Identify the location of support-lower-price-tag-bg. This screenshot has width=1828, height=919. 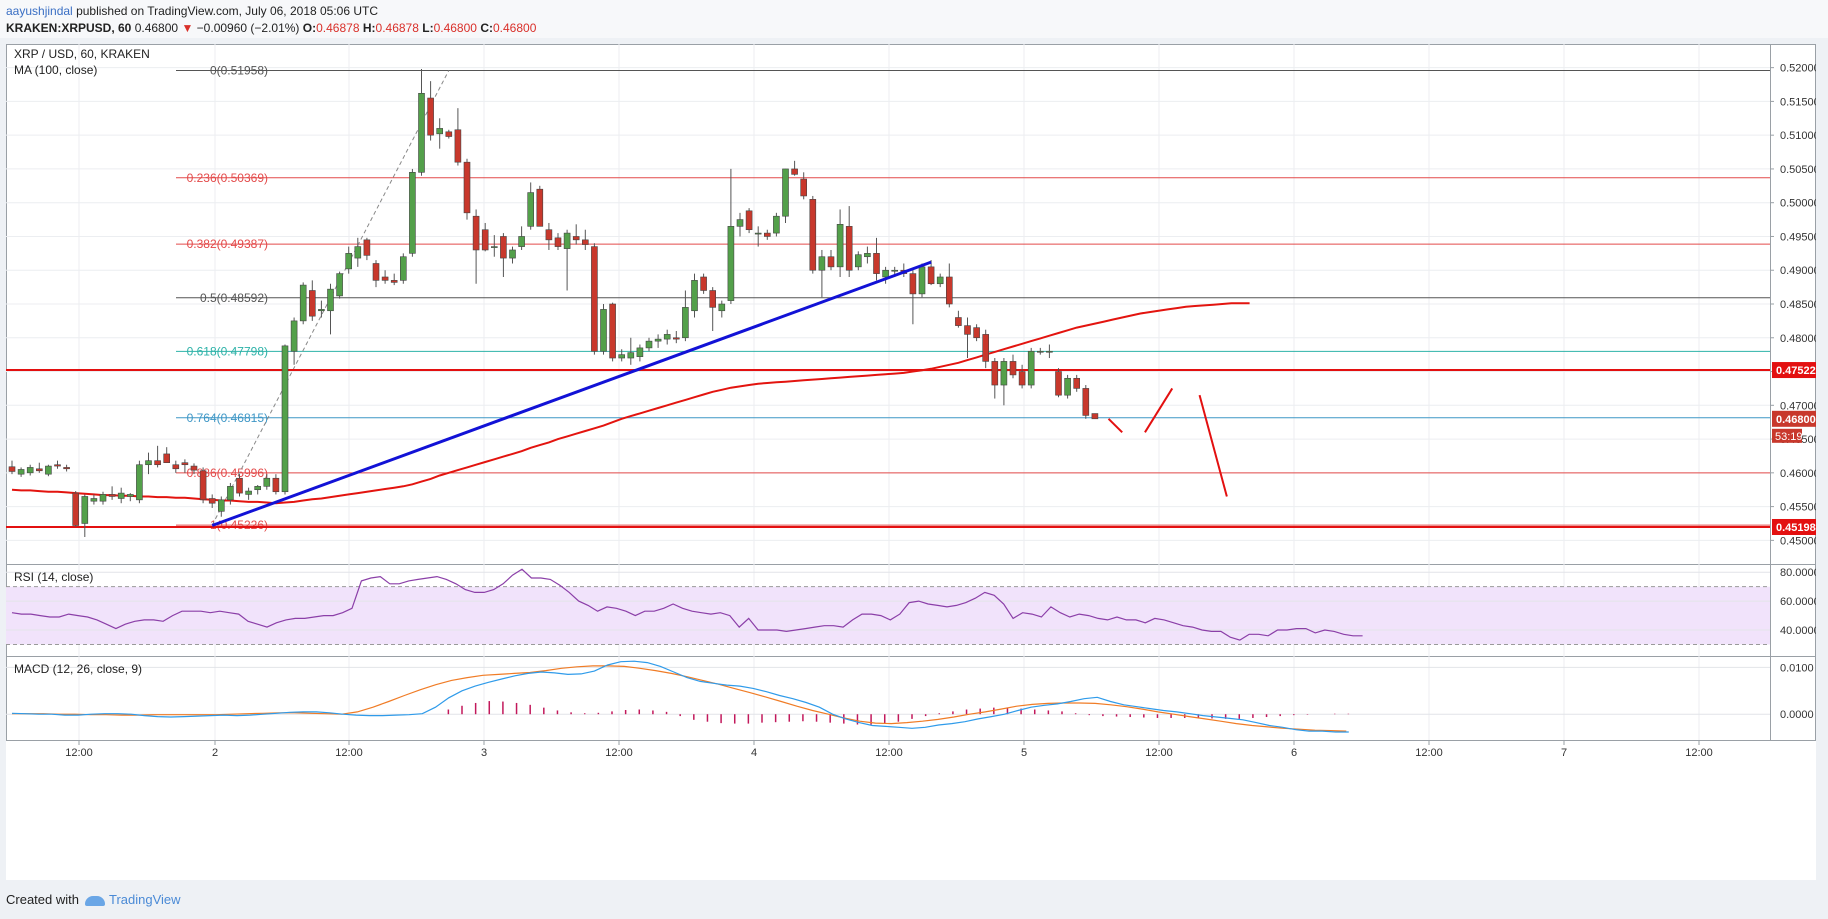
(1794, 526).